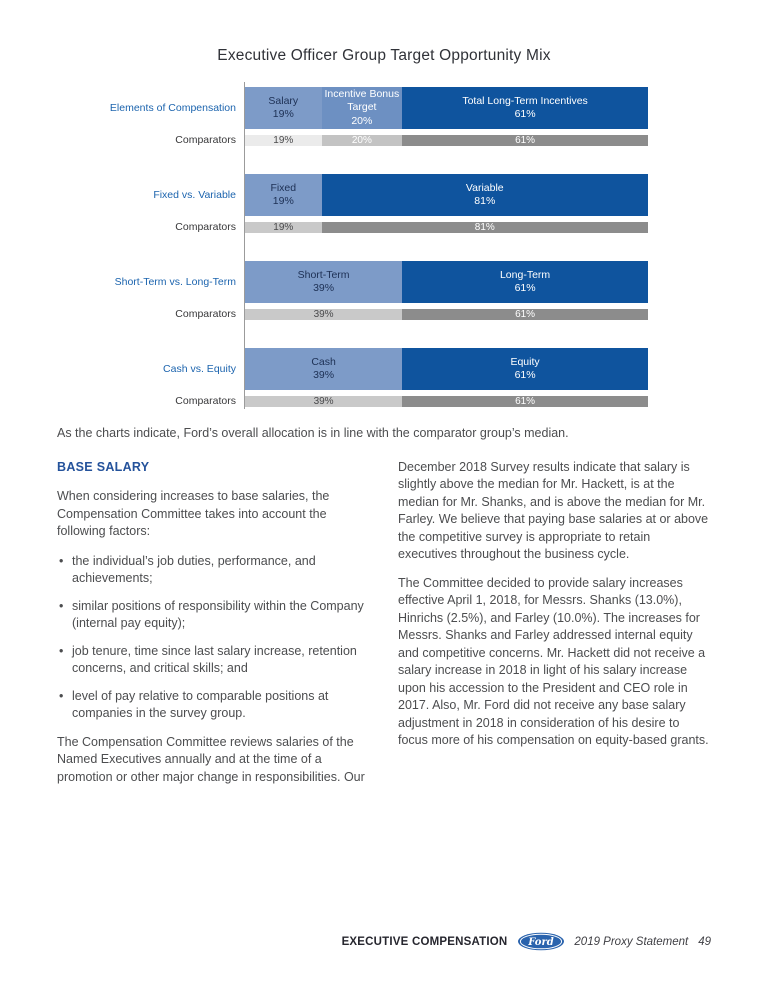 The width and height of the screenshot is (768, 1000). I want to click on group-label: Short-Term vs. Long-Term, so click(175, 282).